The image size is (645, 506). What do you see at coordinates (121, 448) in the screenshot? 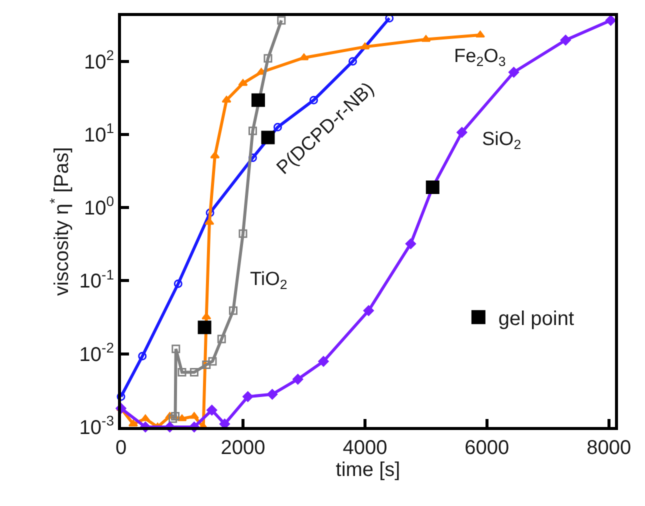
I see `x-tick-label: 0` at bounding box center [121, 448].